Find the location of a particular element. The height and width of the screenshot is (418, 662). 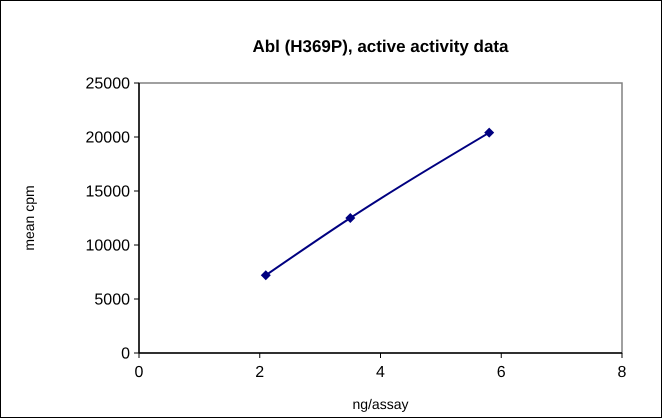

x-axis-title: ng/assay is located at coordinates (380, 404).